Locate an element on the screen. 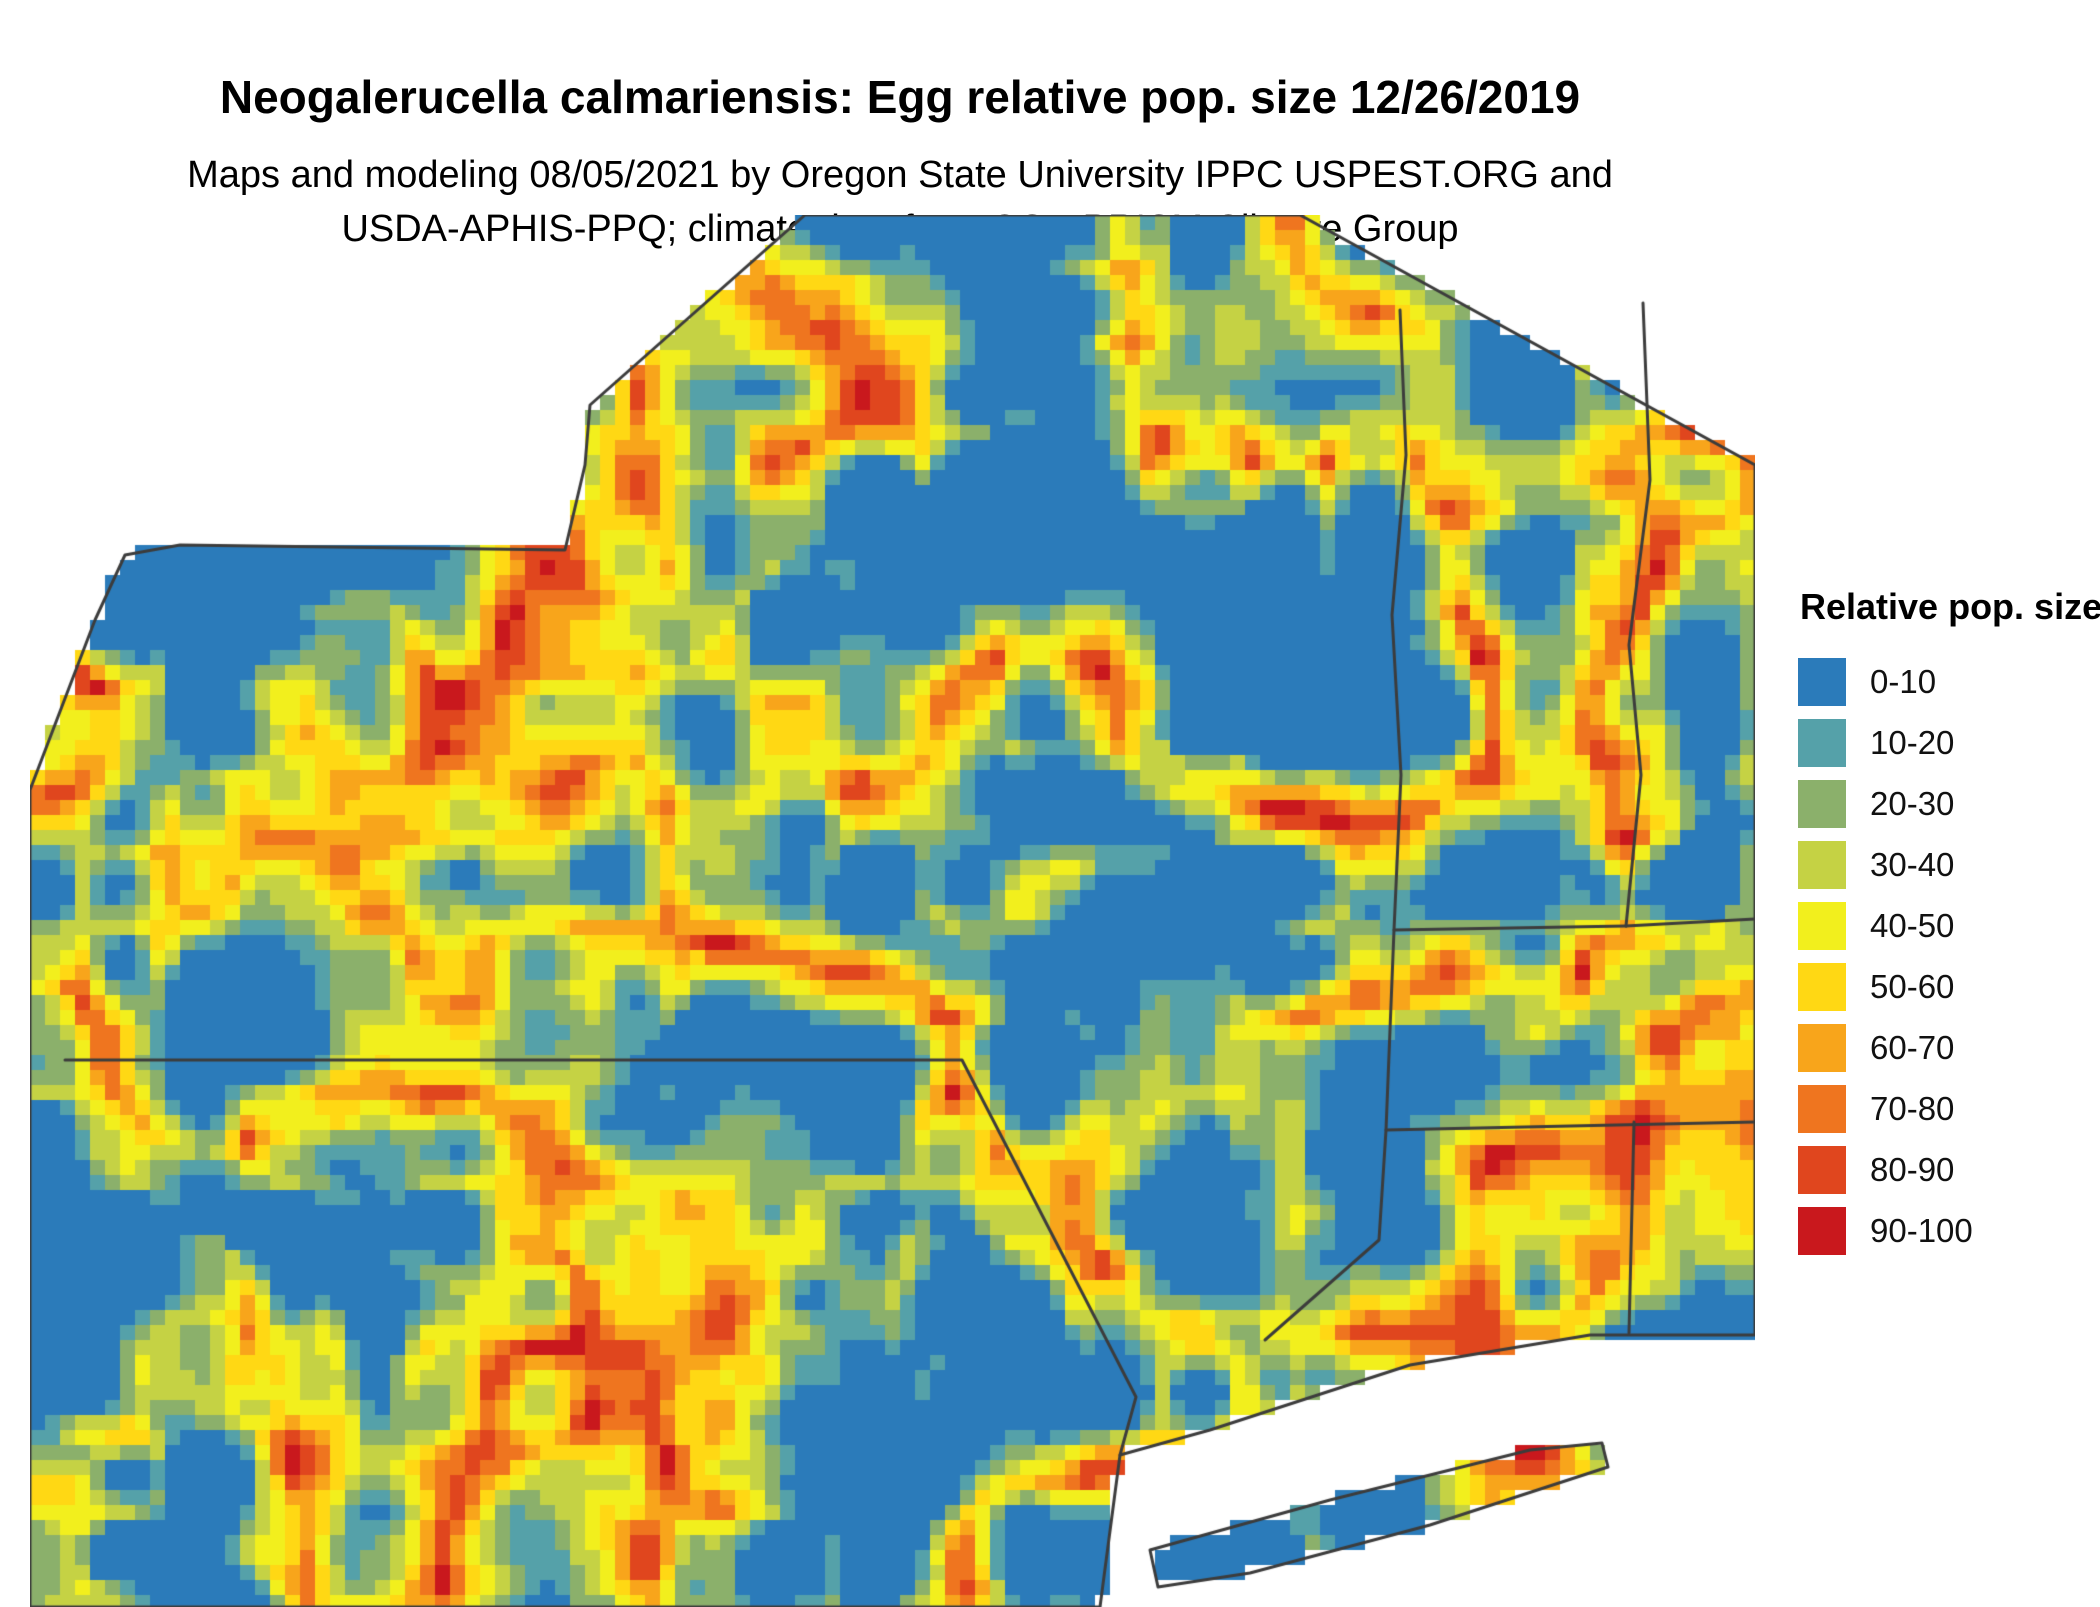 The height and width of the screenshot is (1607, 2100). legend-item: 90-100 is located at coordinates (1948, 1231).